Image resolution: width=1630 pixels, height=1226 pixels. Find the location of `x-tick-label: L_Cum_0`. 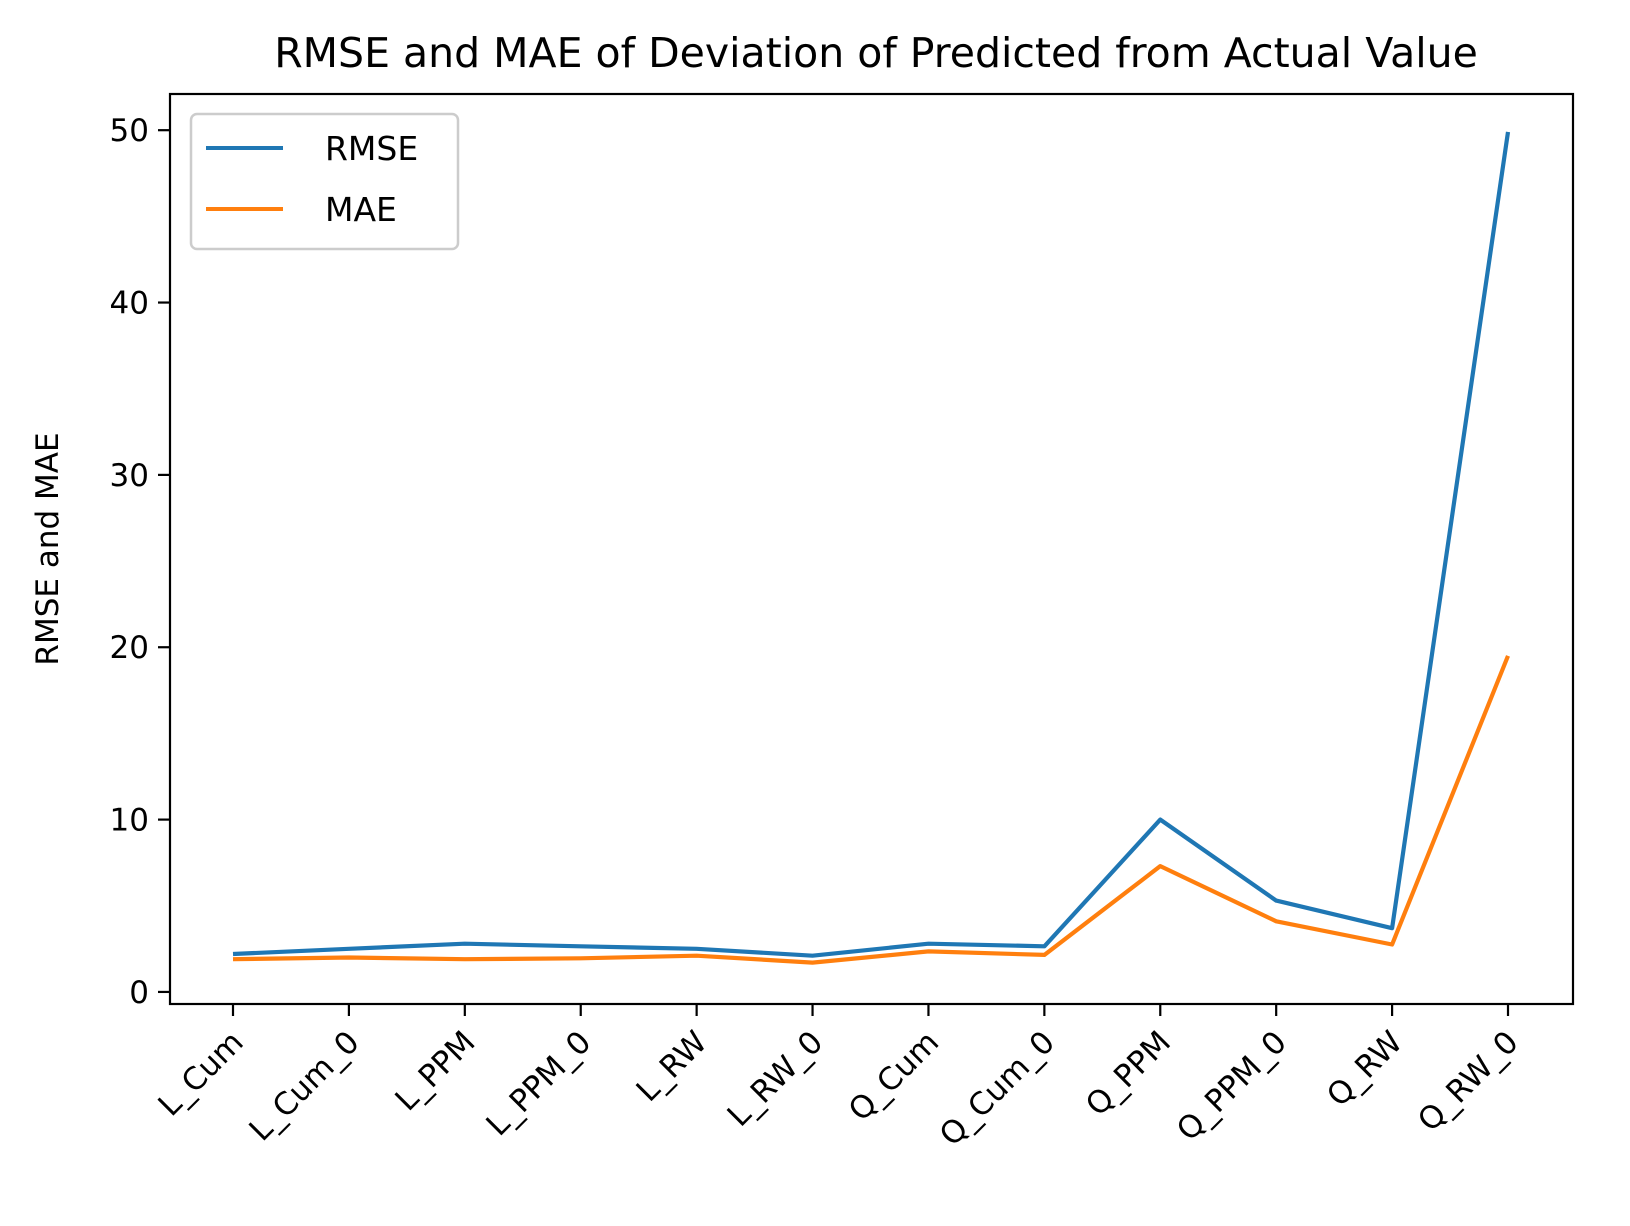

x-tick-label: L_Cum_0 is located at coordinates (304, 1086).